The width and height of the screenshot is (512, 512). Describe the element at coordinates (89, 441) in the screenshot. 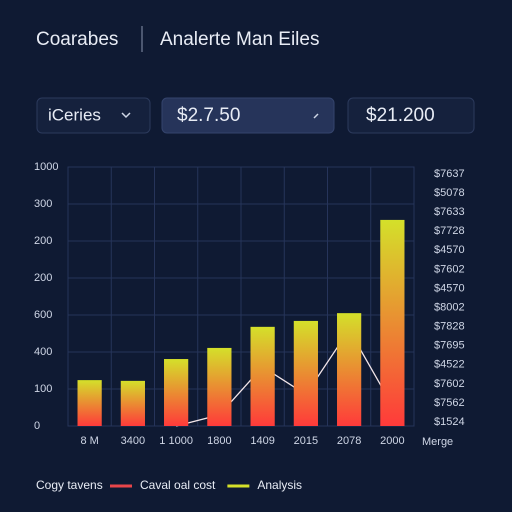

I see `x-tick-label: 8 M` at that location.